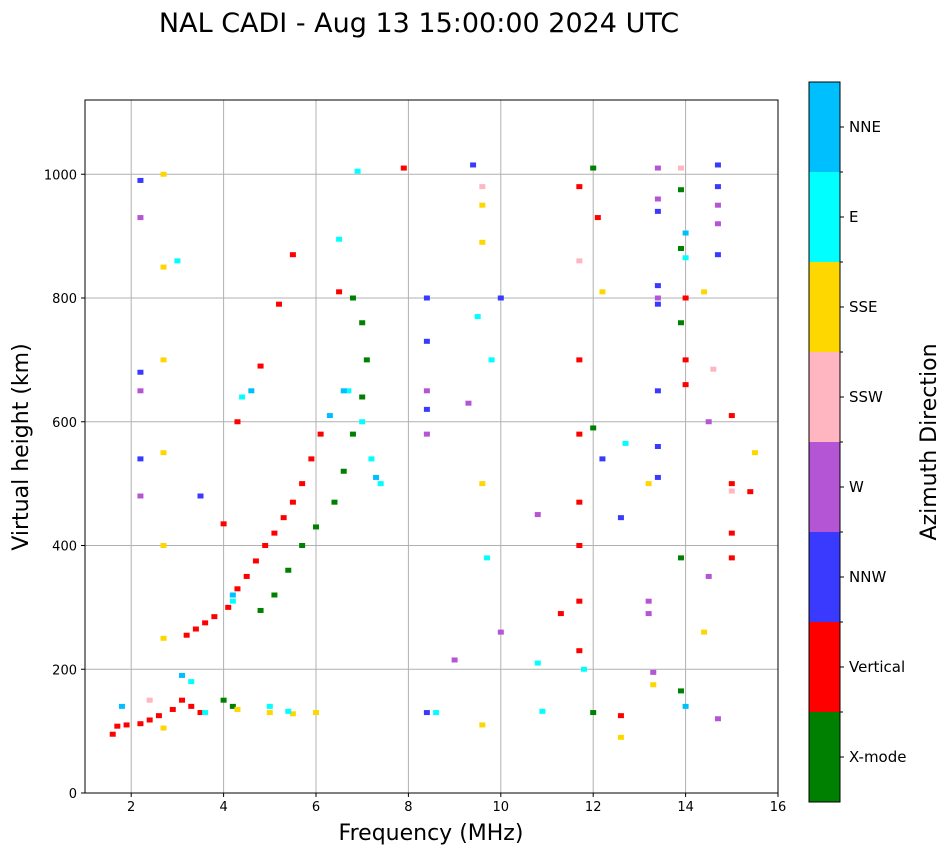  What do you see at coordinates (64, 299) in the screenshot?
I see `y-tick-label: 800` at bounding box center [64, 299].